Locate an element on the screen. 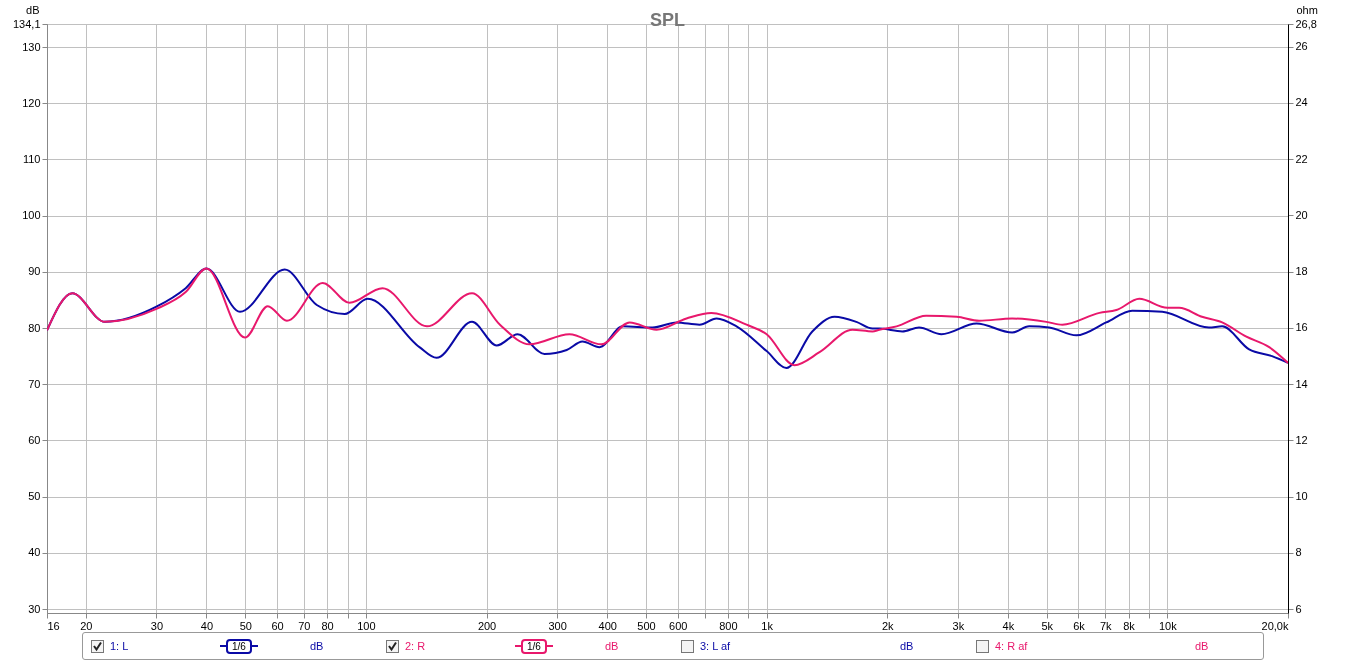 Image resolution: width=1346 pixels, height=661 pixels. x-tick-label: 500 is located at coordinates (646, 625).